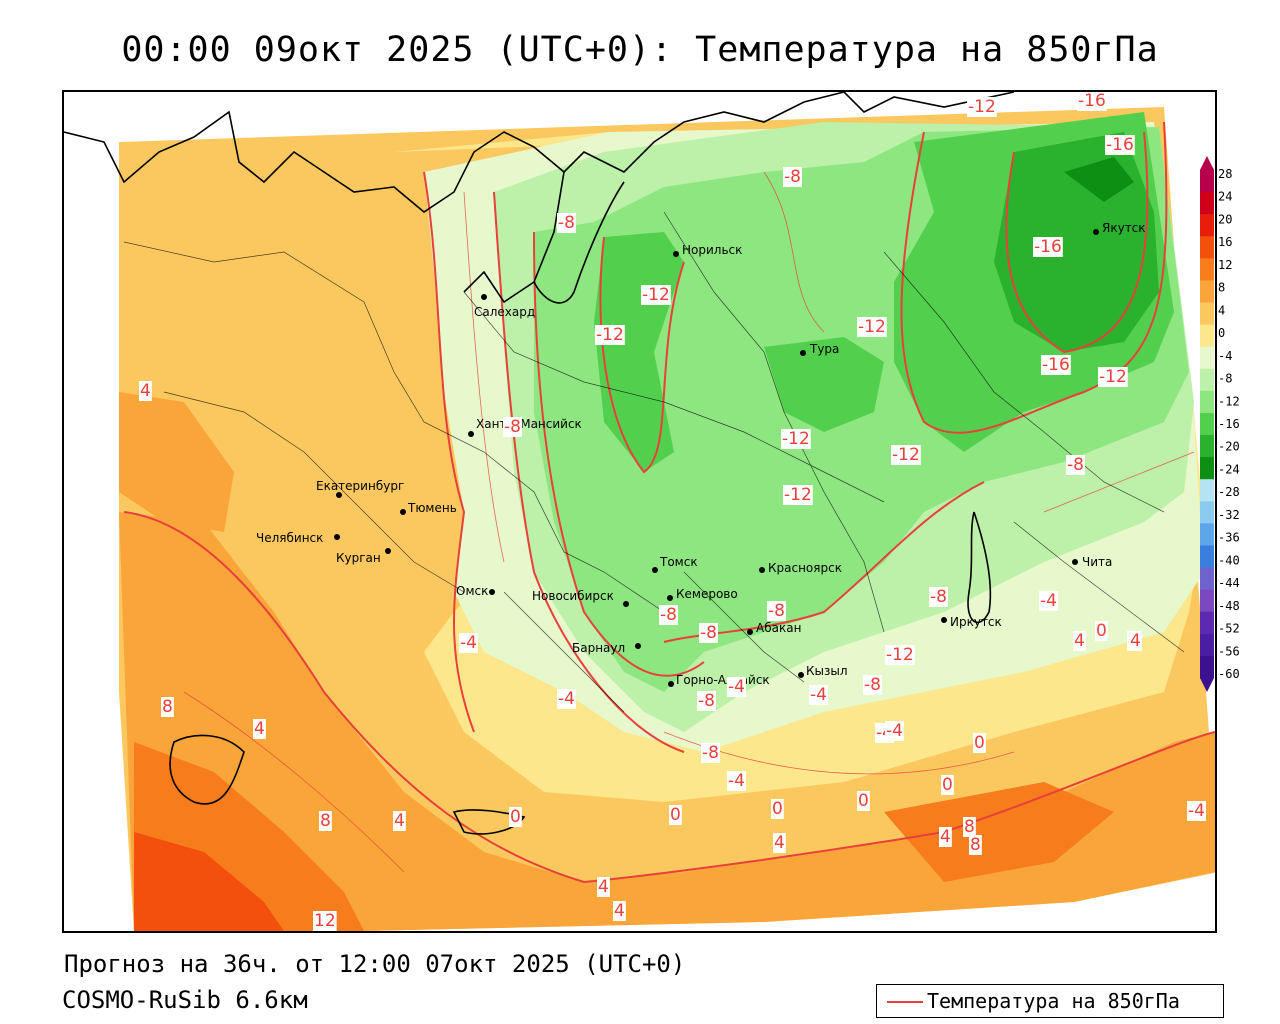 This screenshot has height=1024, width=1280. I want to click on colorbar-label: -52, so click(1229, 629).